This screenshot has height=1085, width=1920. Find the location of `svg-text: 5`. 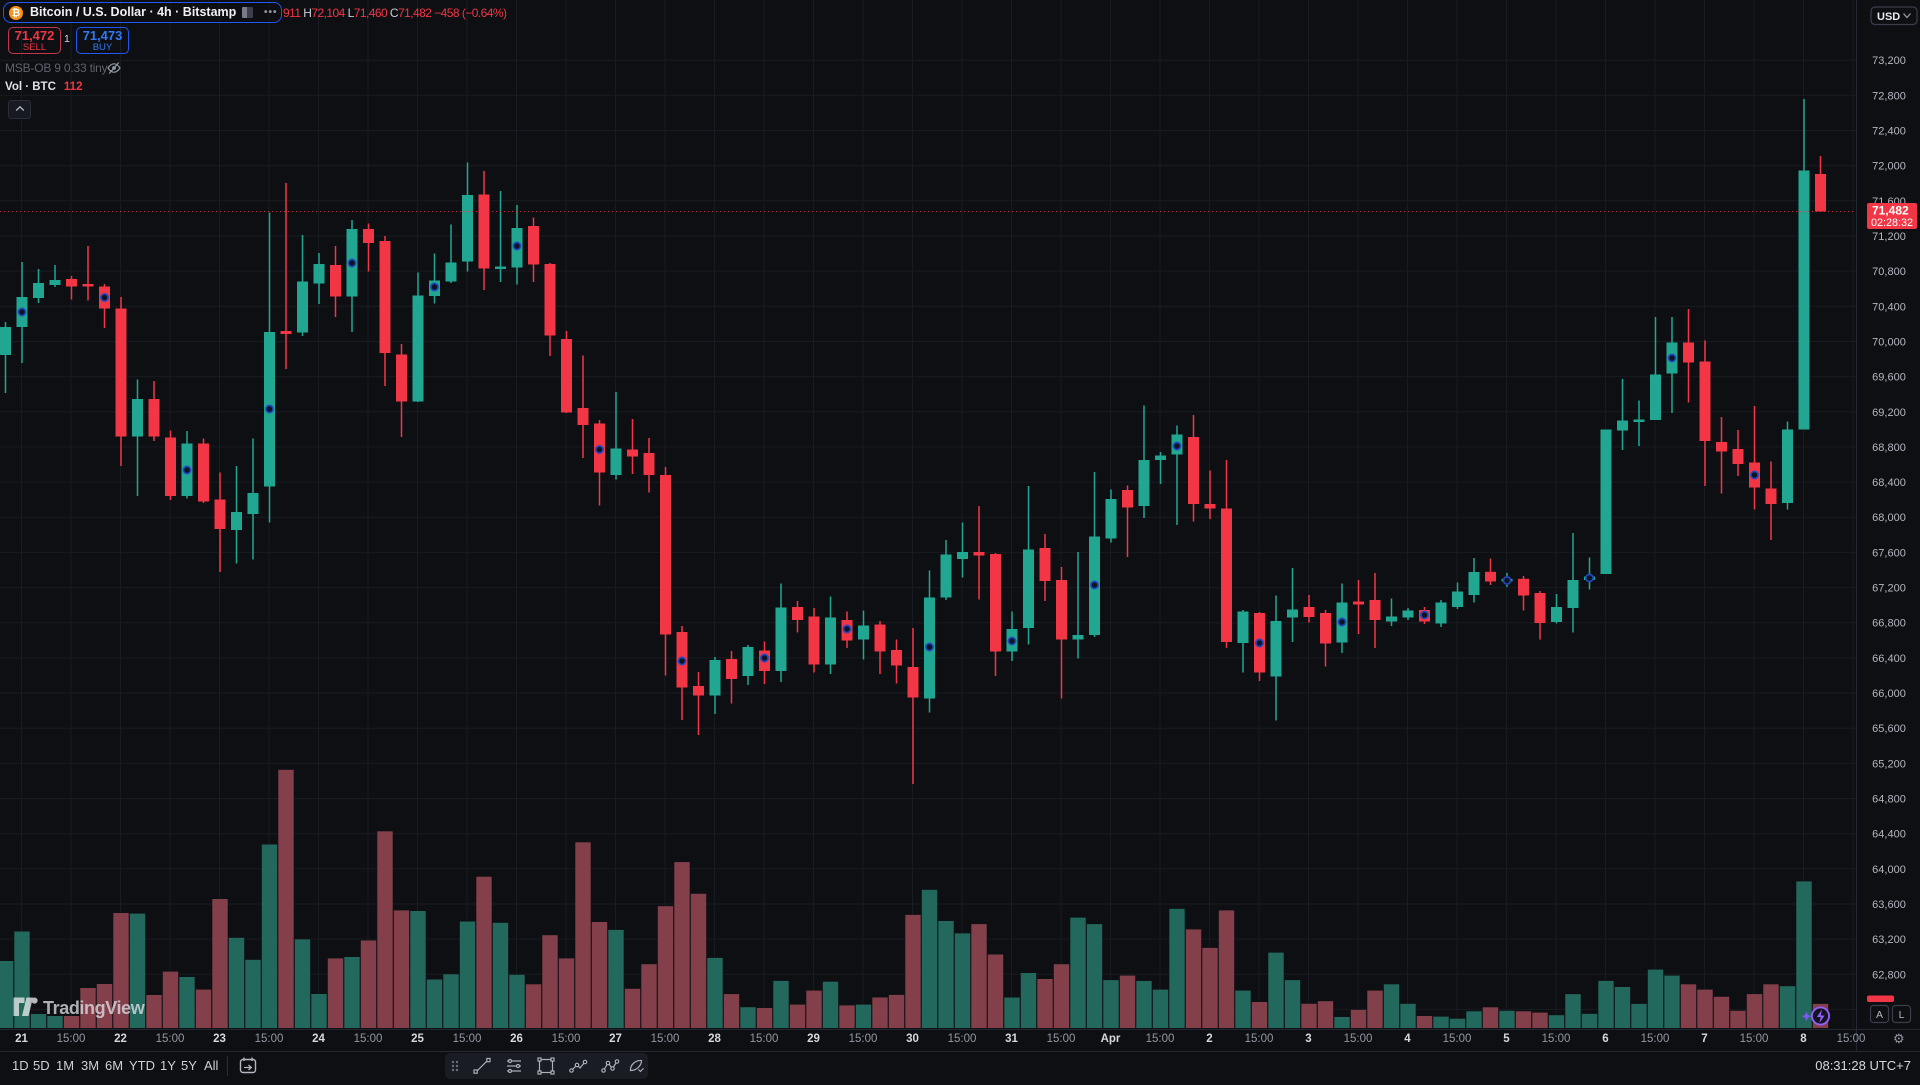

svg-text: 5 is located at coordinates (1506, 1039).